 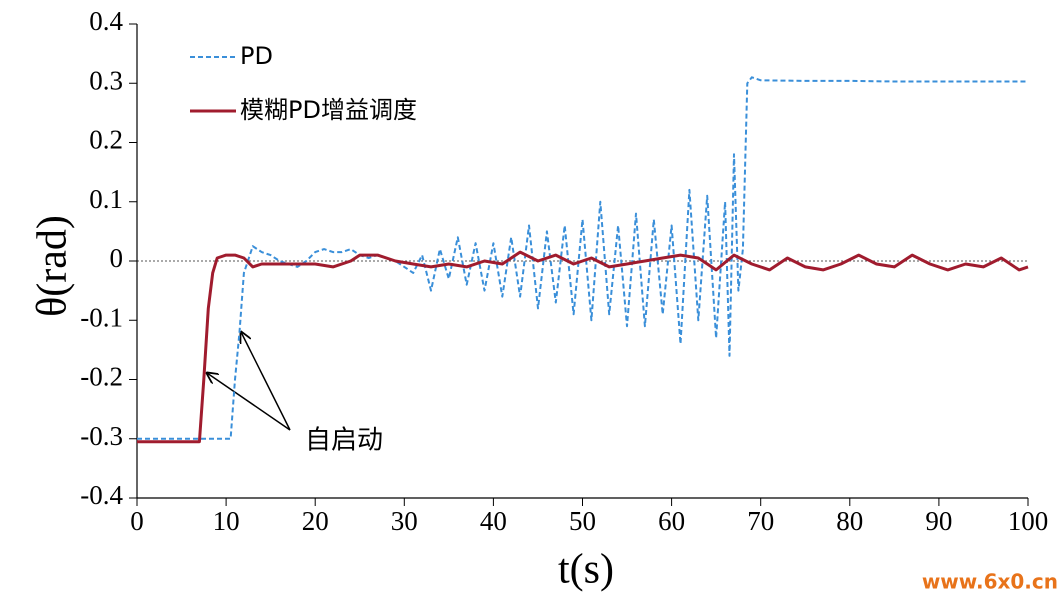 I want to click on x-tick-label: 60, so click(x=671, y=521).